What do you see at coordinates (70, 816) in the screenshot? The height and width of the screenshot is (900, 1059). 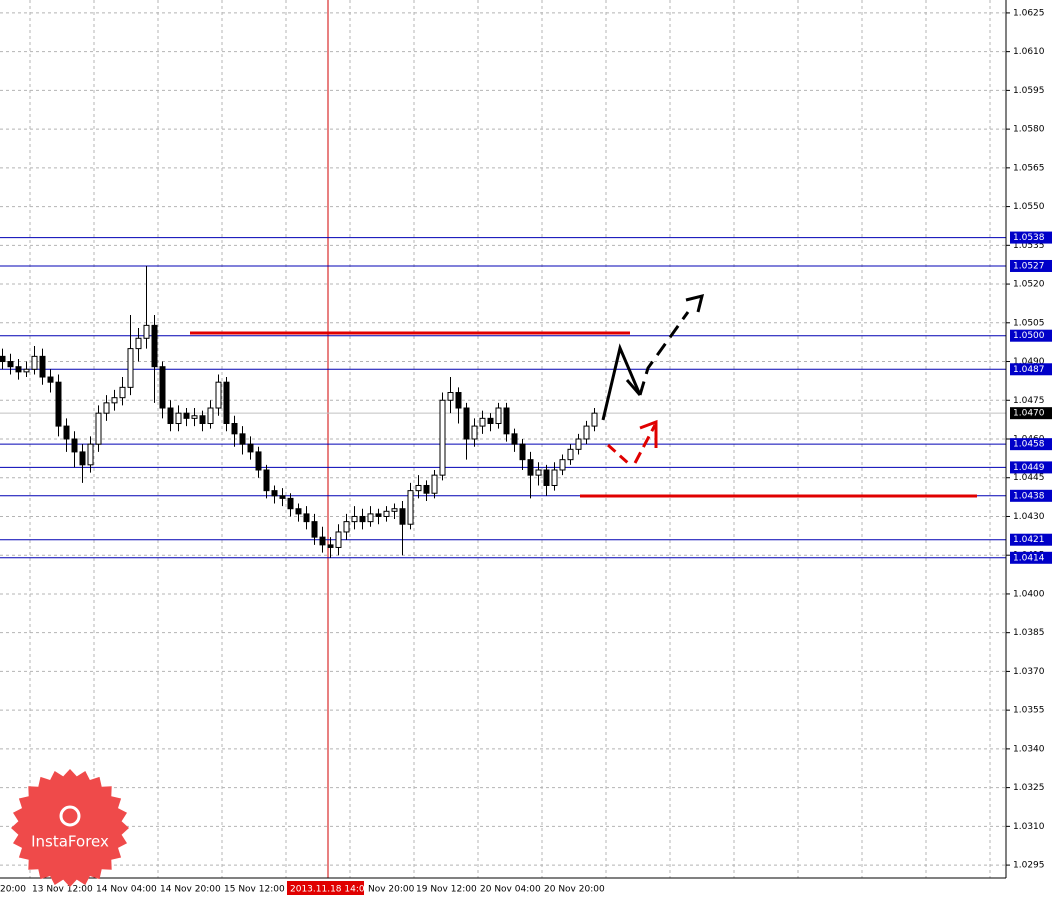 I see `logo-icon` at bounding box center [70, 816].